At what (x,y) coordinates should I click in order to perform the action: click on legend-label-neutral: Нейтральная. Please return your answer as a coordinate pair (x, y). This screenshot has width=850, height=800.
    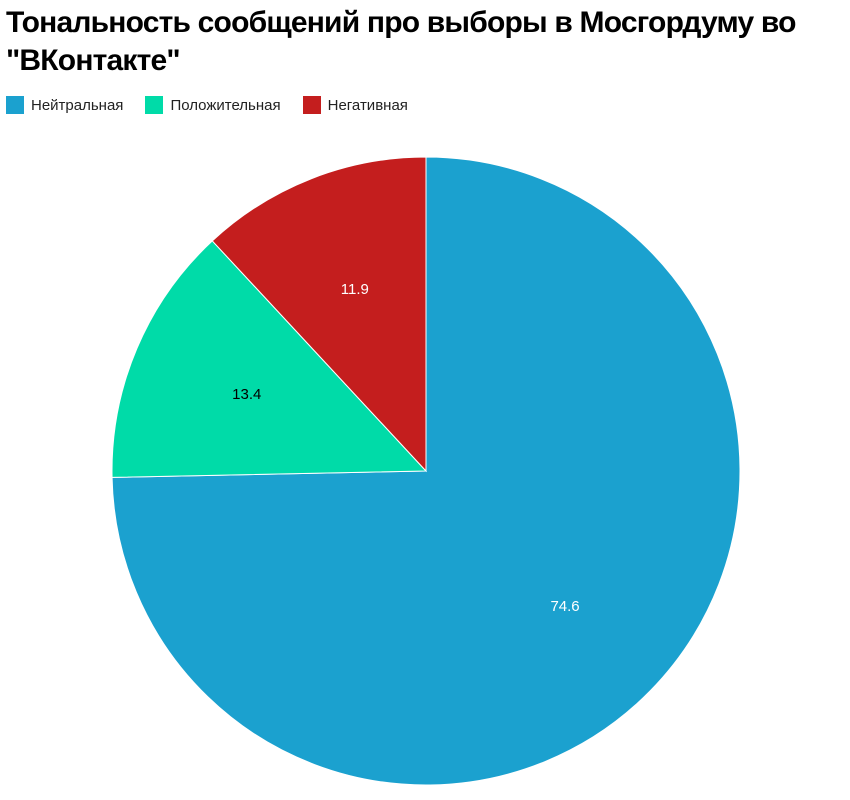
    Looking at the image, I should click on (77, 105).